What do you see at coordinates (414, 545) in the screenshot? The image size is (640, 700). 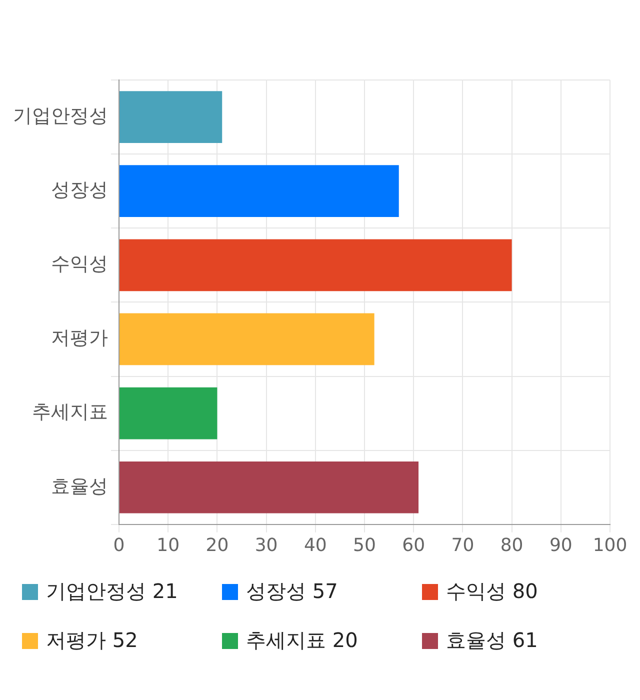 I see `x-tick-label: 60` at bounding box center [414, 545].